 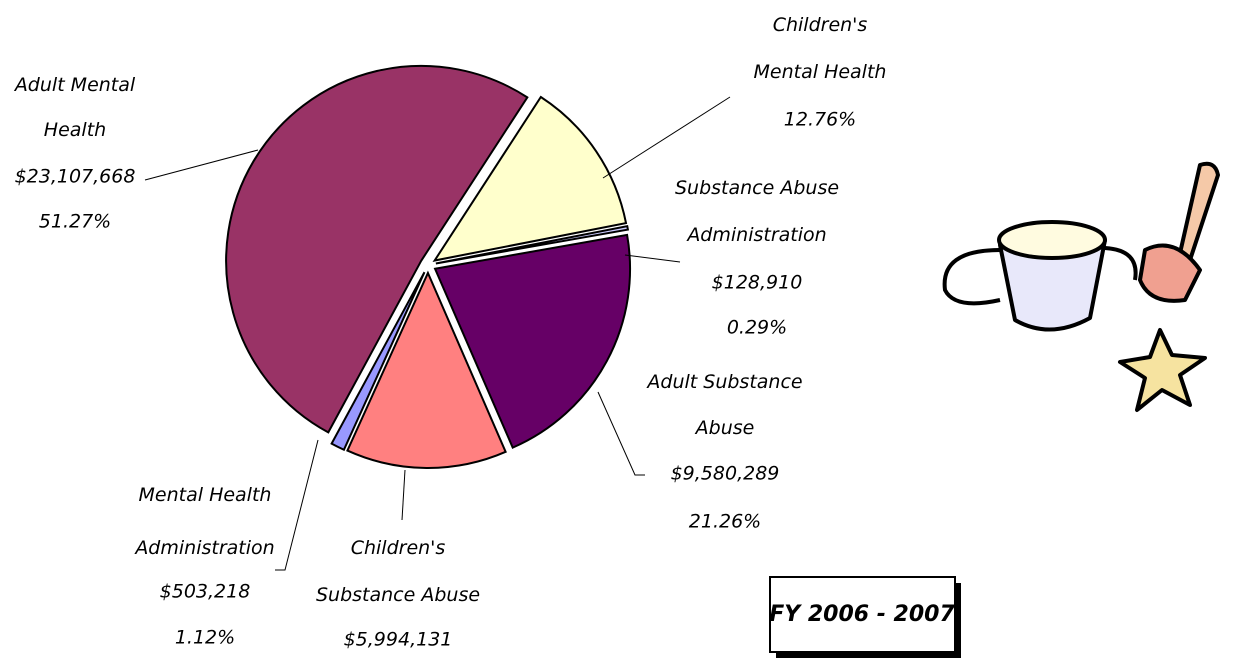 What do you see at coordinates (205, 638) in the screenshot?
I see `value-label: 1.12%` at bounding box center [205, 638].